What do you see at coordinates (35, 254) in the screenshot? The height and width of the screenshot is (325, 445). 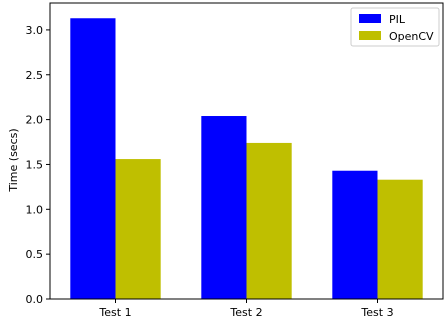 I see `y-tick-label: 0.5` at bounding box center [35, 254].